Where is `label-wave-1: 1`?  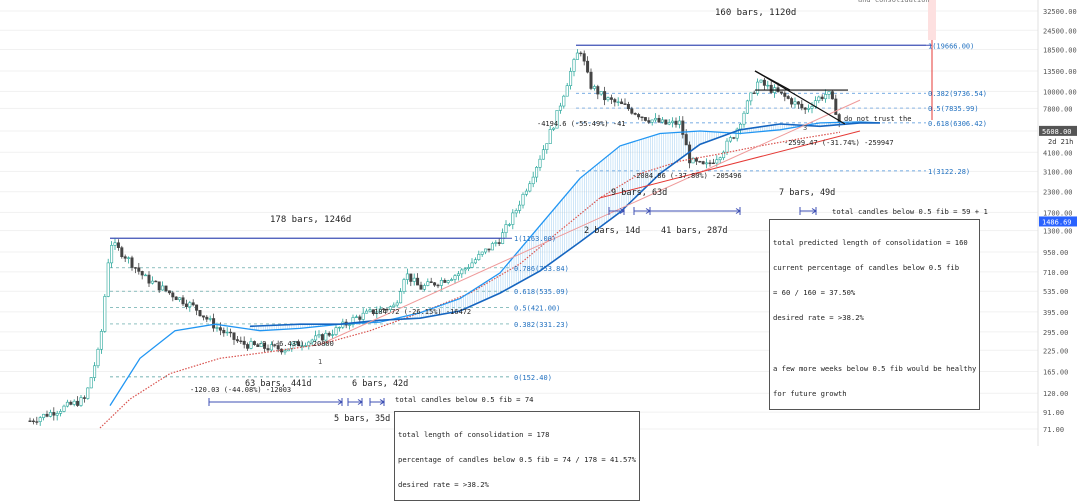
label-wave-1: 1 is located at coordinates (320, 362).